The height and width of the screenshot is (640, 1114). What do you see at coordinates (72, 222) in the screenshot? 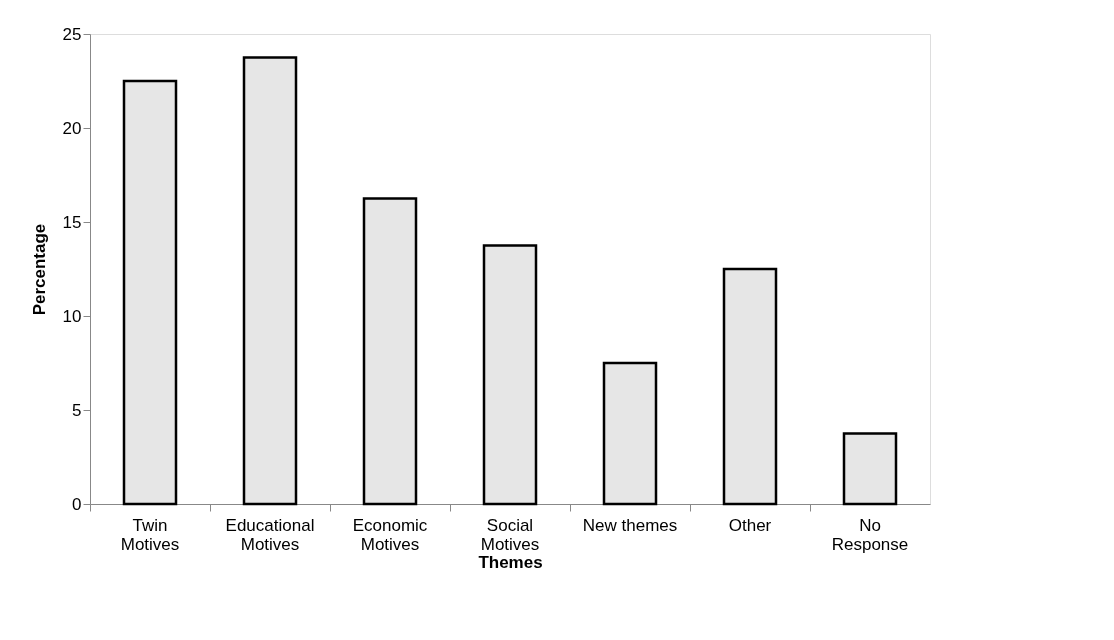
I see `y-tick-label: 15` at bounding box center [72, 222].